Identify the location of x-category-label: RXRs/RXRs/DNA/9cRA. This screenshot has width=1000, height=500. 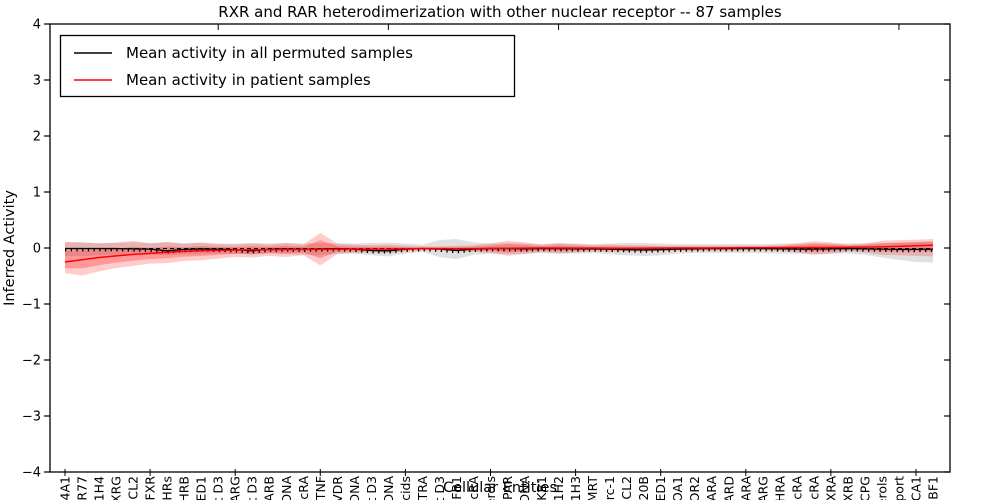
(303, 488).